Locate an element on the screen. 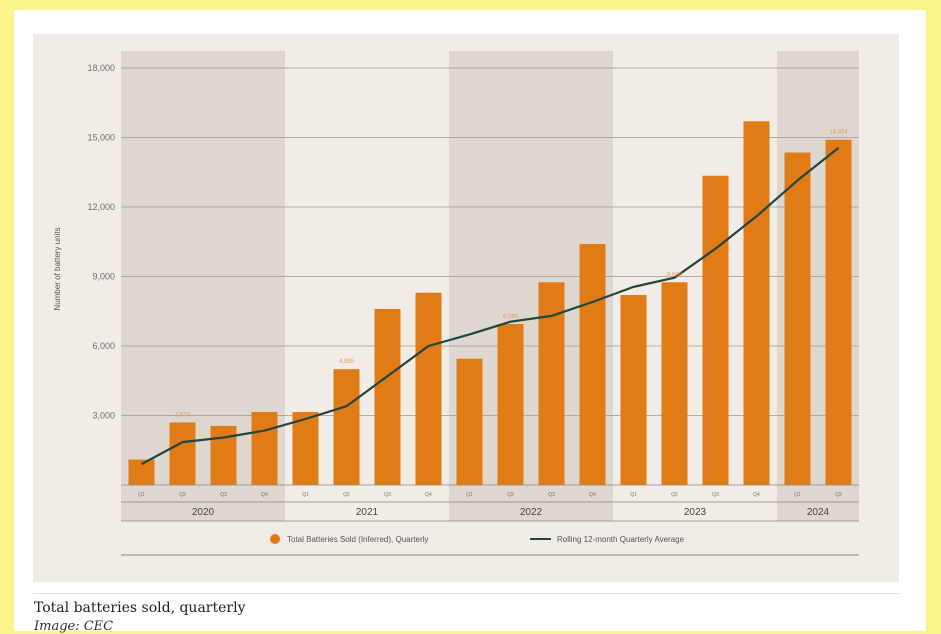 Image resolution: width=941 pixels, height=634 pixels. data-annotation: 4,985 is located at coordinates (347, 362).